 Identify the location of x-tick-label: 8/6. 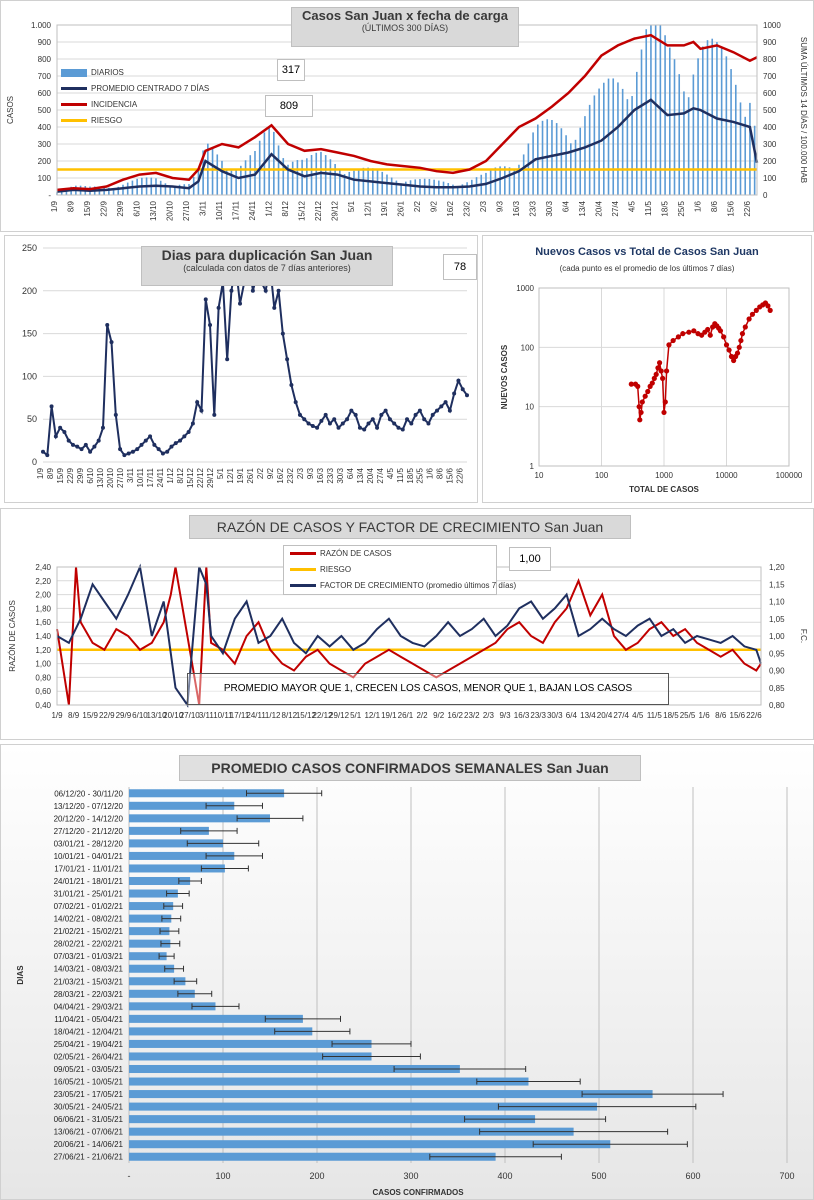
(721, 715).